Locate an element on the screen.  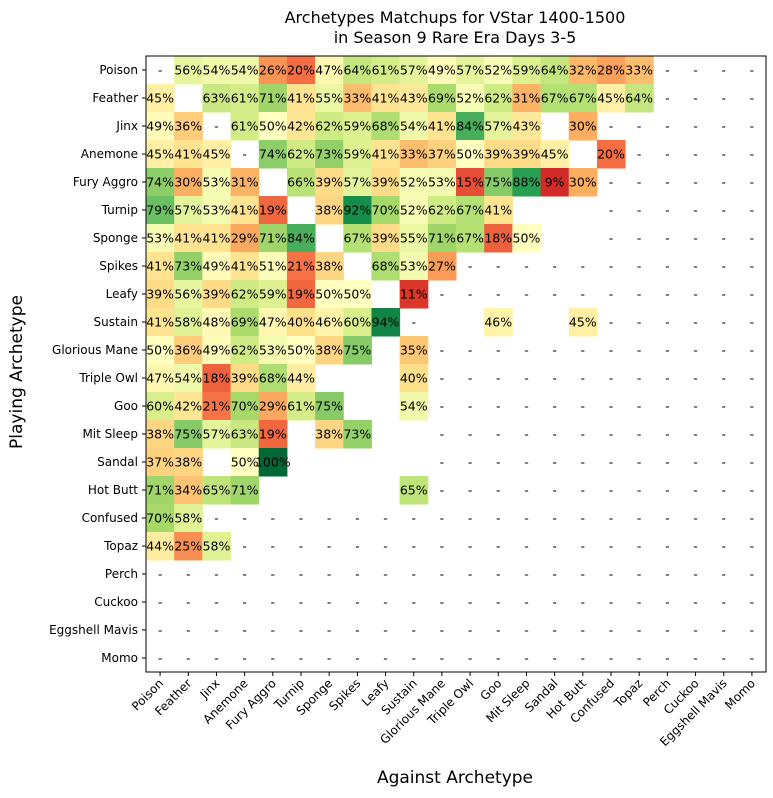
cell-value-label: 44% is located at coordinates (301, 378).